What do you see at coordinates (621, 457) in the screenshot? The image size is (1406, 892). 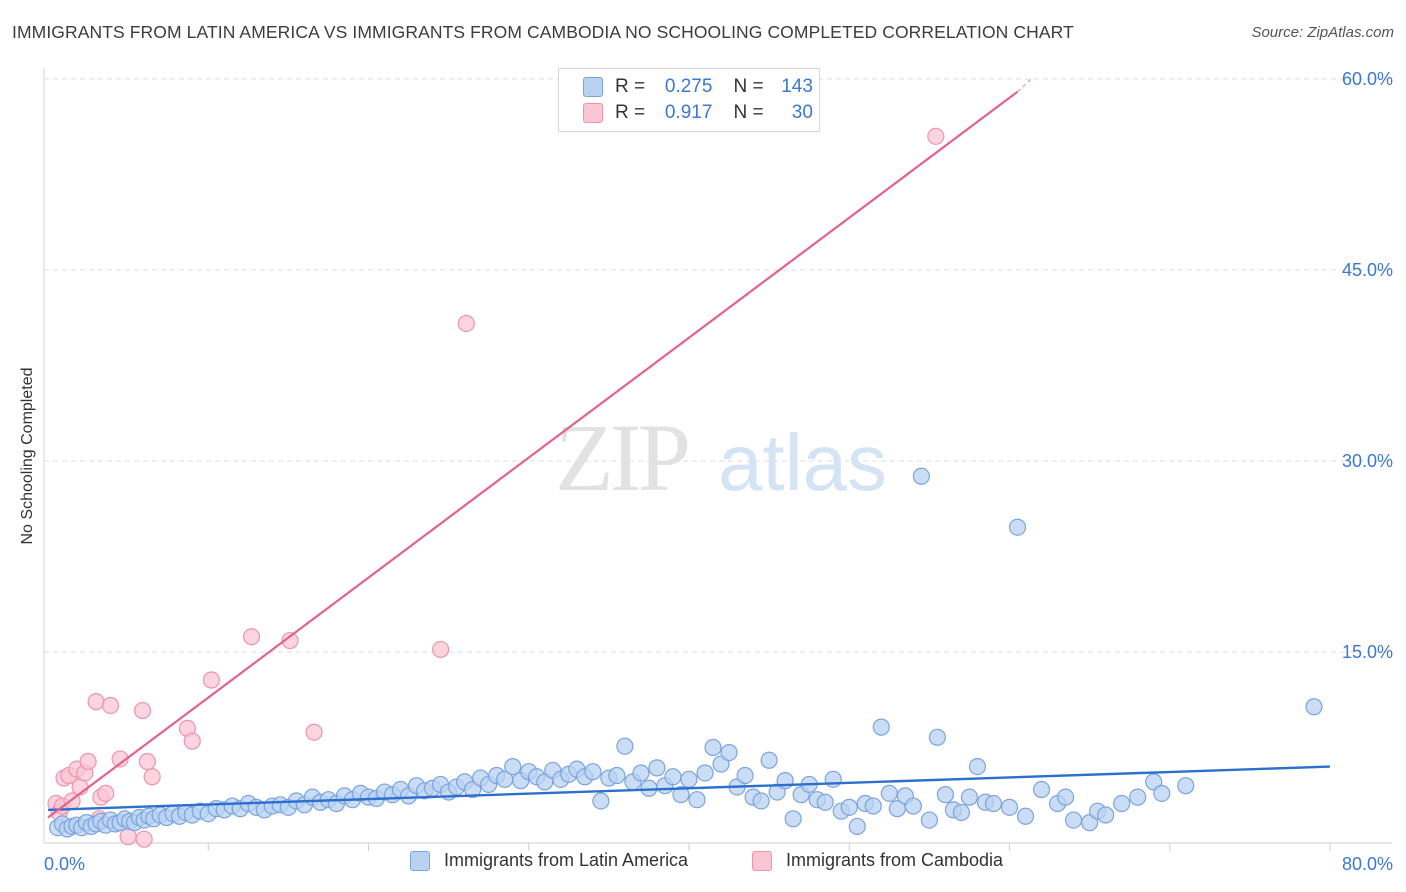 I see `watermark-zip: ZIP` at bounding box center [621, 457].